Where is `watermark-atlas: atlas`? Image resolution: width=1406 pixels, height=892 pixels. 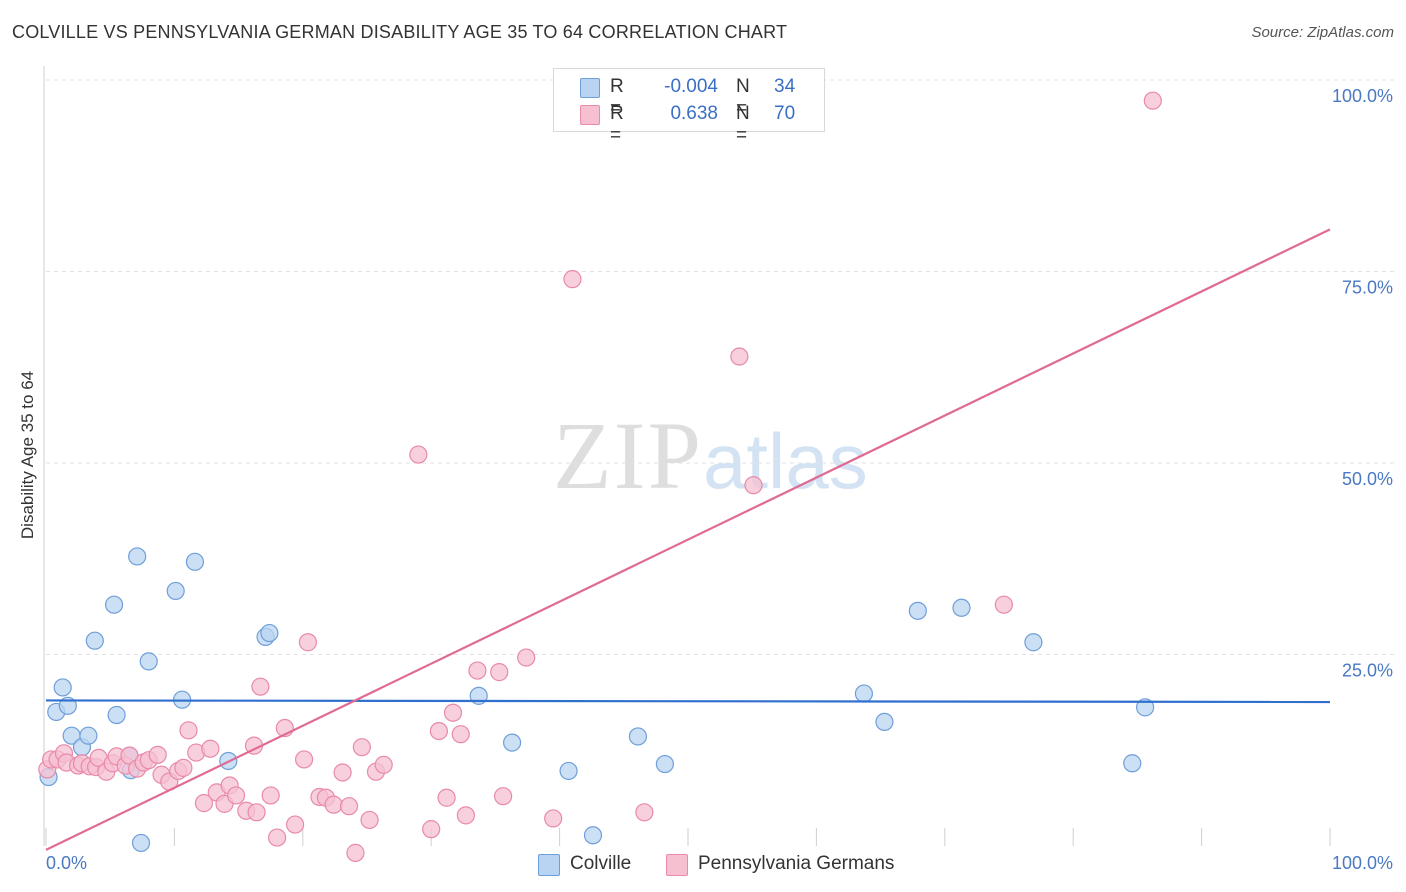
watermark-atlas: atlas is located at coordinates (785, 461).